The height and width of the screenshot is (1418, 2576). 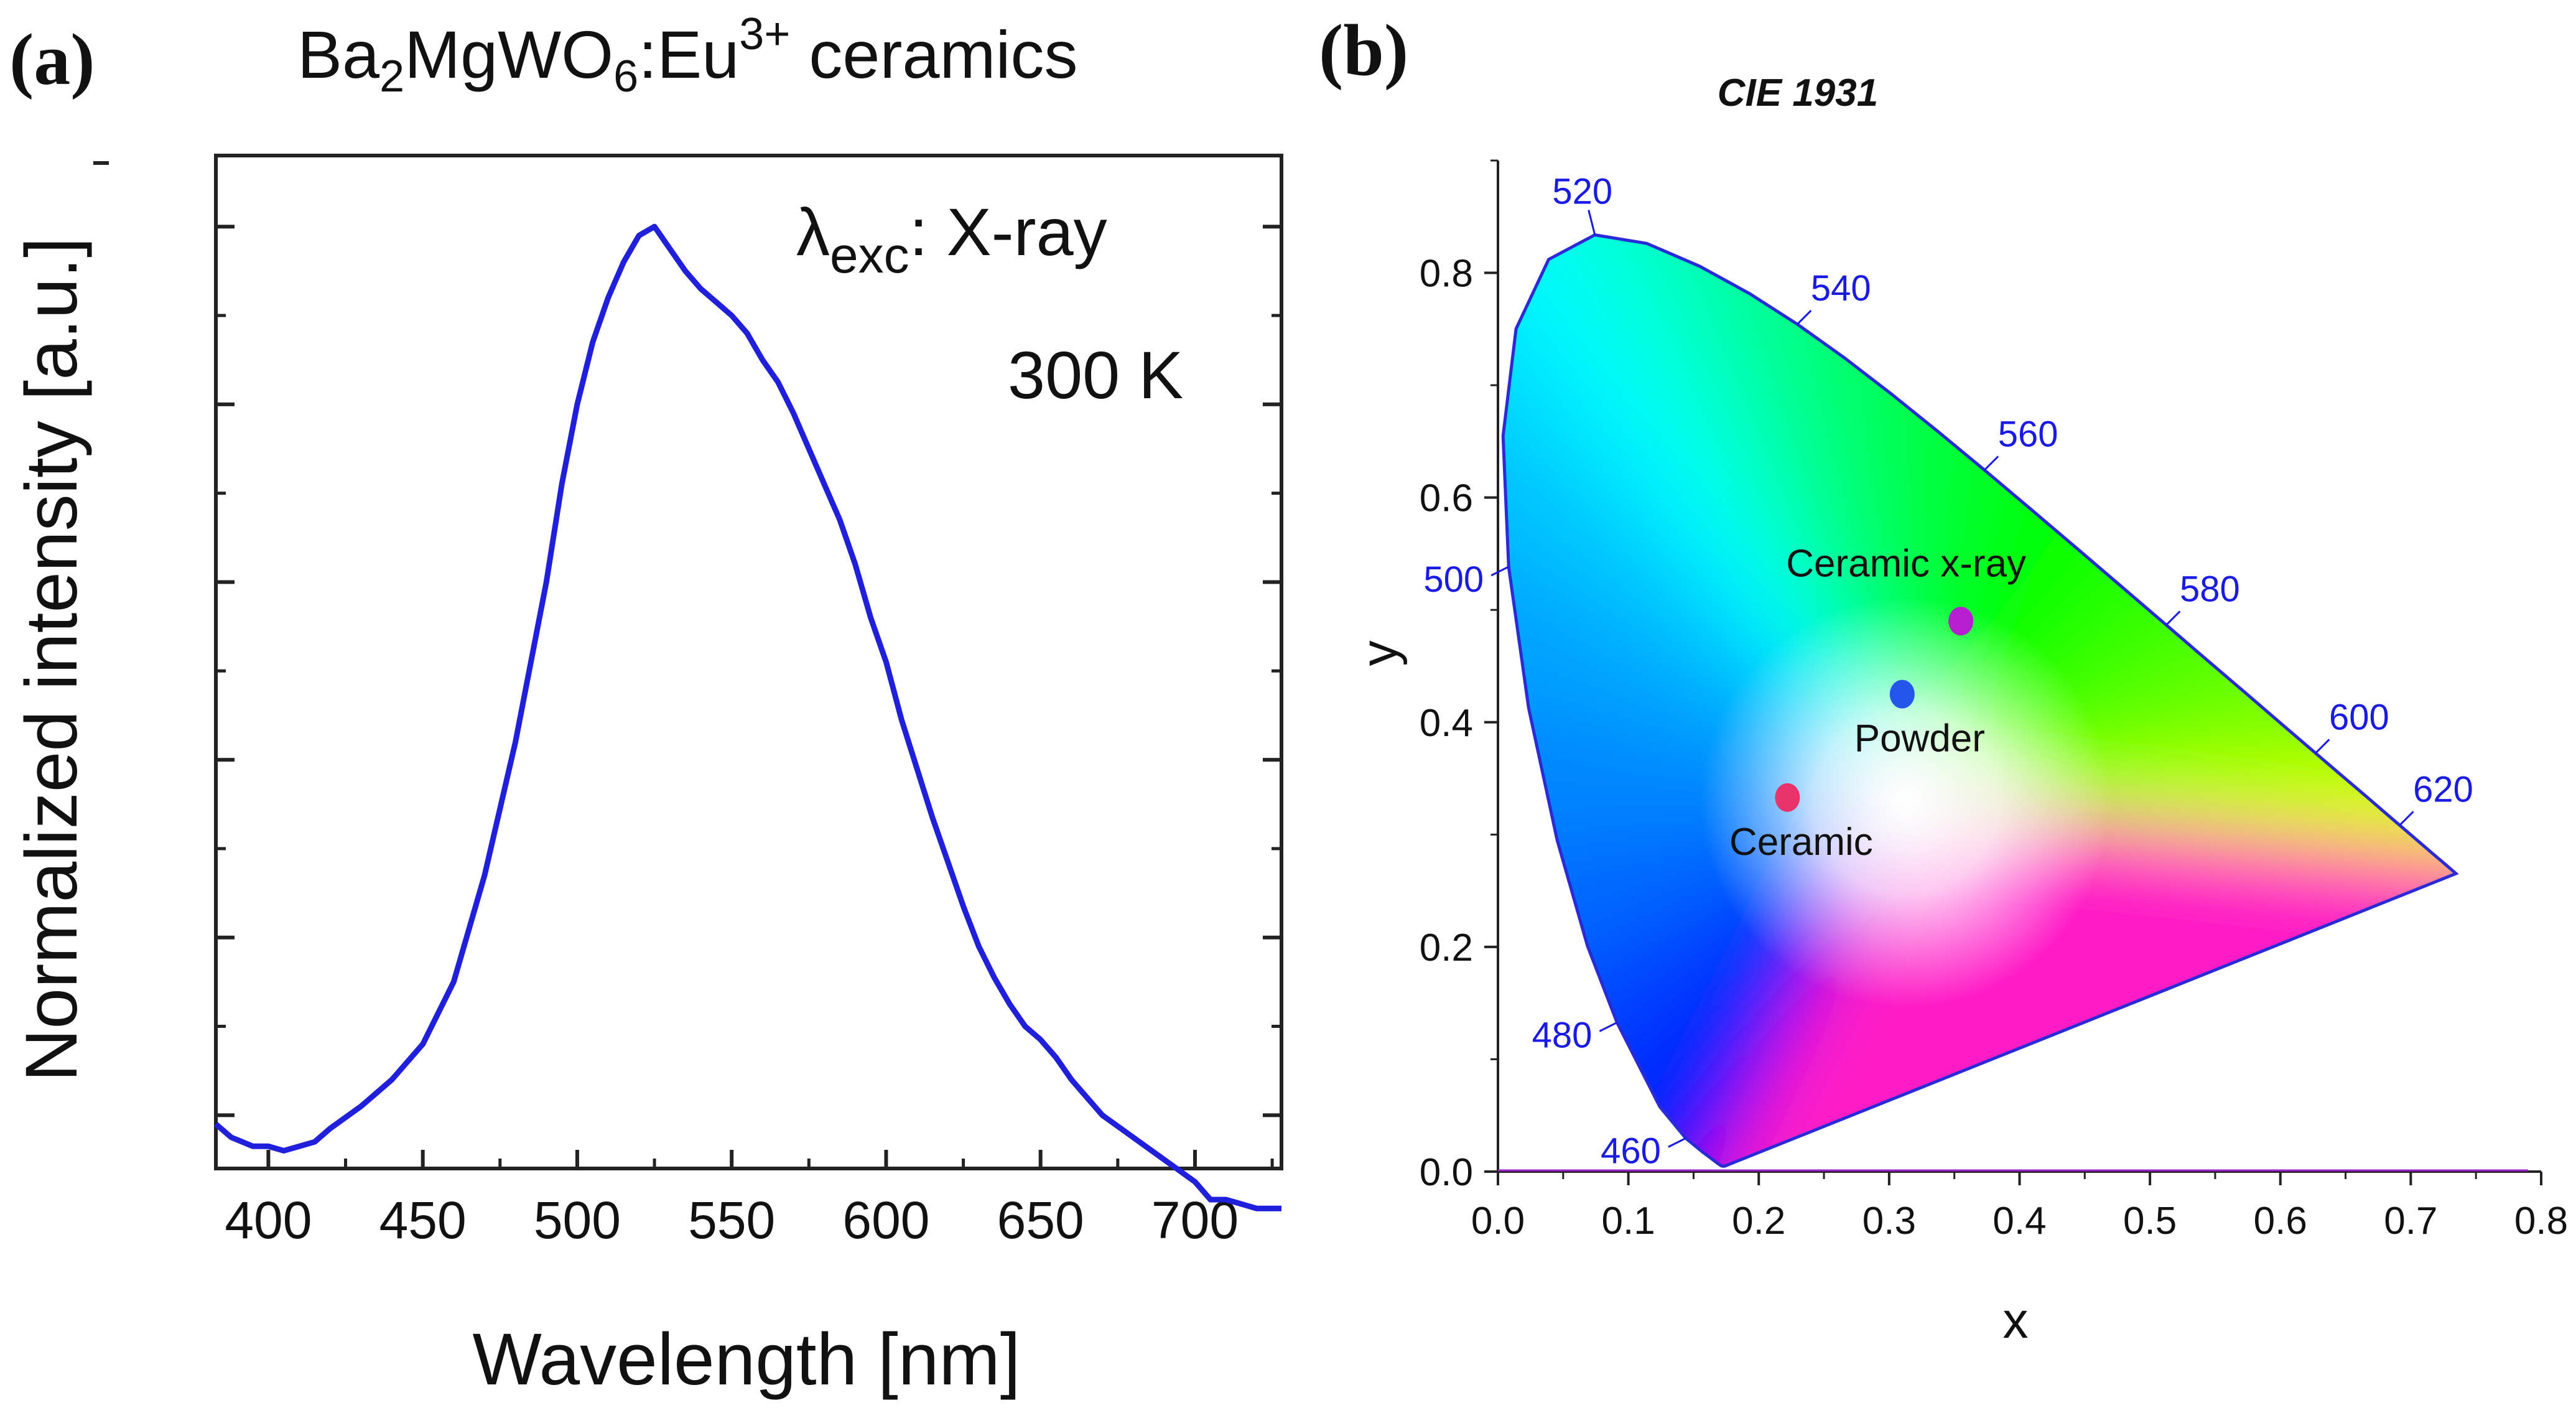 I want to click on point-ceramic, so click(x=1787, y=798).